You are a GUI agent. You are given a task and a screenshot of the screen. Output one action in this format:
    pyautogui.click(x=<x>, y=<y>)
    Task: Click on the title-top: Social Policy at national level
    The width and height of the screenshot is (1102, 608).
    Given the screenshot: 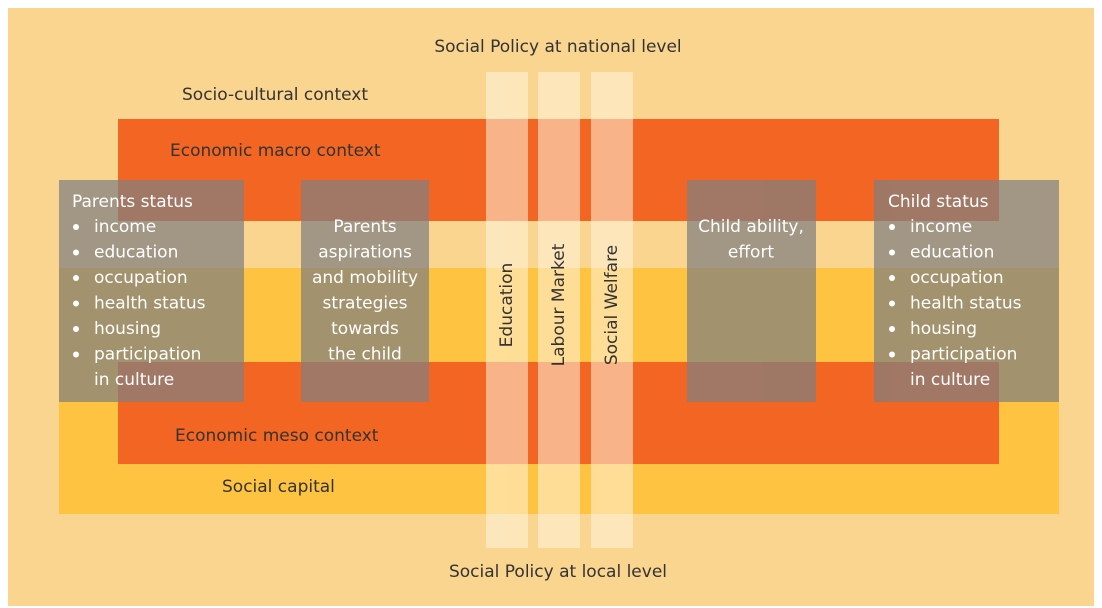 What is the action you would take?
    pyautogui.click(x=557, y=47)
    